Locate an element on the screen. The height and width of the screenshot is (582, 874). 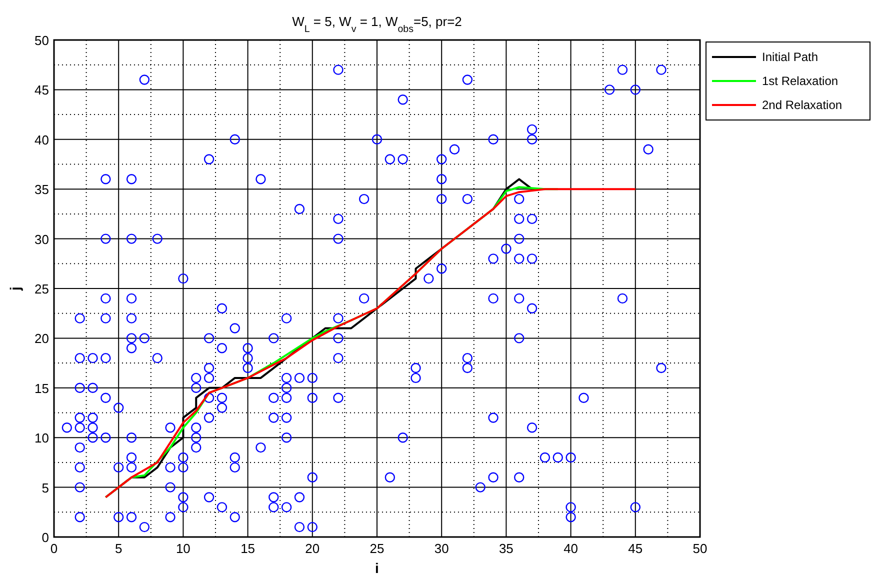
y-tick-label: 40 is located at coordinates (41, 140).